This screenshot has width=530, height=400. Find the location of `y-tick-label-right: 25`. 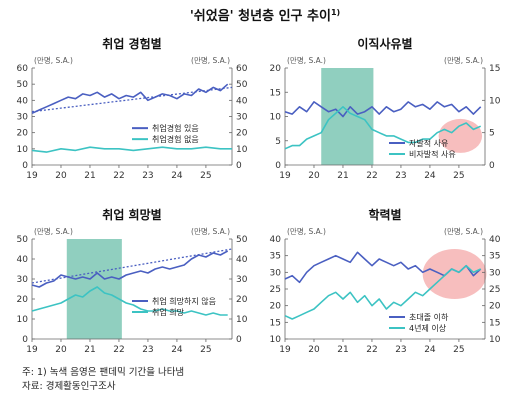

y-tick-label-right: 25 is located at coordinates (494, 290).